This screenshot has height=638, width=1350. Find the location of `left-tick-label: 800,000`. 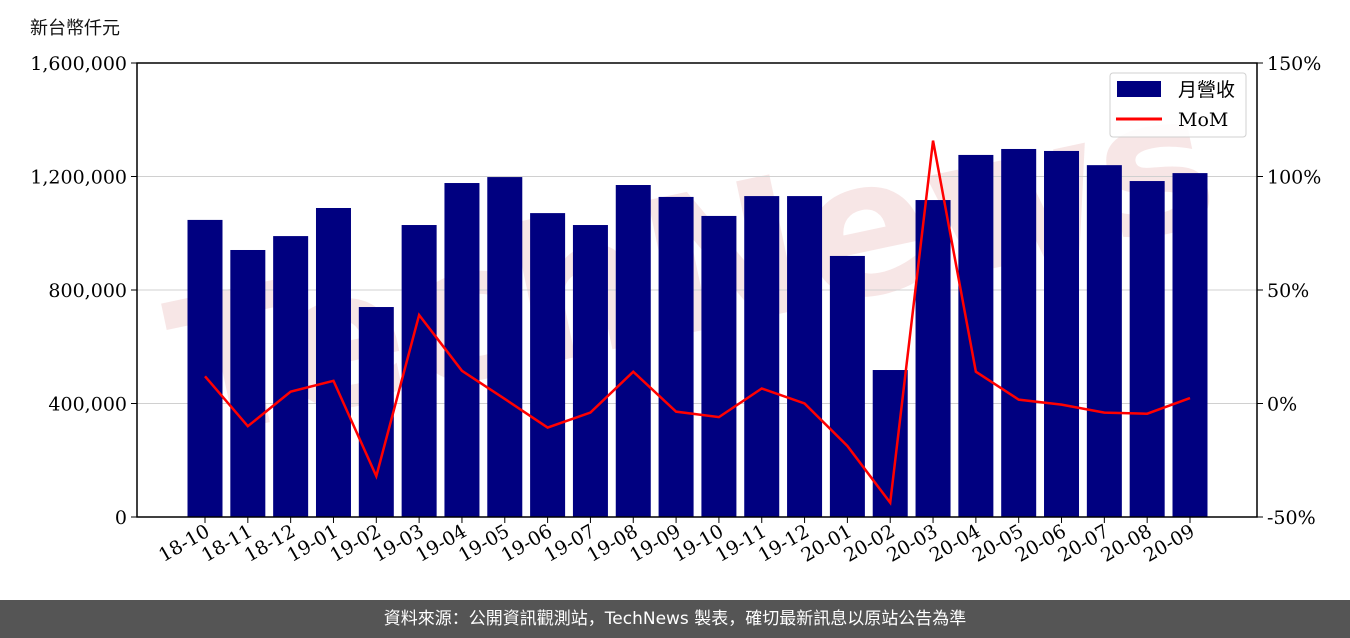

left-tick-label: 800,000 is located at coordinates (87, 291).